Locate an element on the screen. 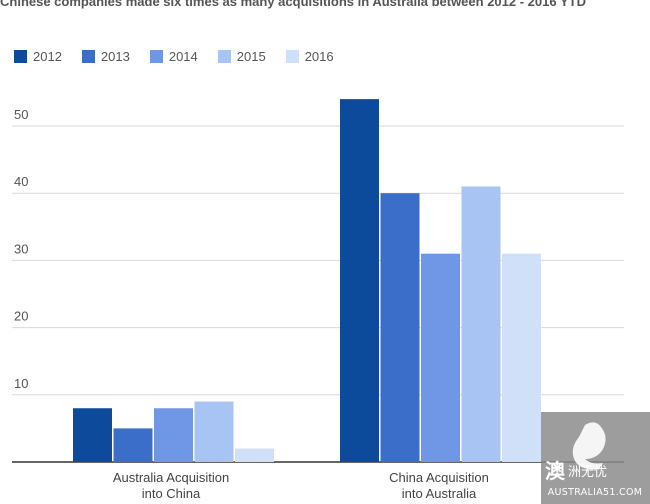 This screenshot has height=504, width=650. bar-2015-china-into-aus is located at coordinates (481, 324).